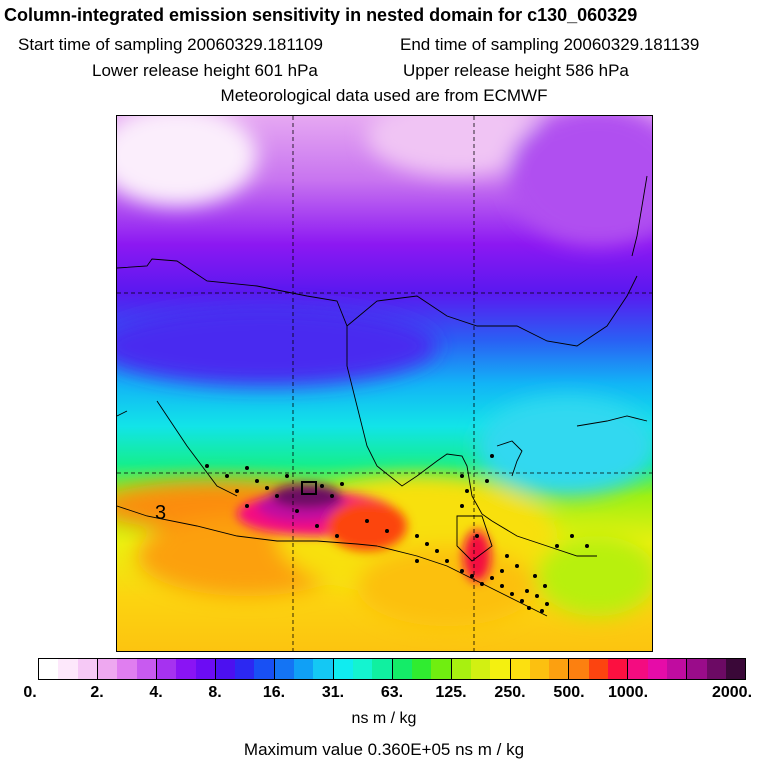 The height and width of the screenshot is (768, 768). What do you see at coordinates (170, 44) in the screenshot?
I see `start-time-label: Start time of sampling 20060329.181109` at bounding box center [170, 44].